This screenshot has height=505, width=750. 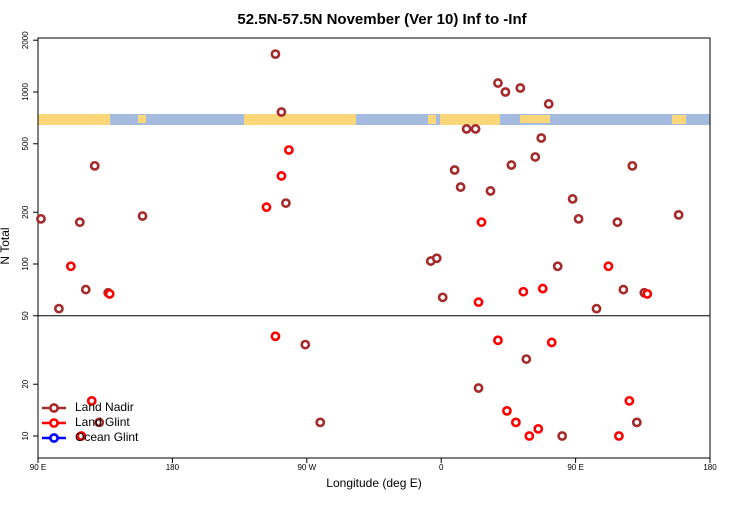 I want to click on y-tick-label: 1000, so click(x=25, y=92).